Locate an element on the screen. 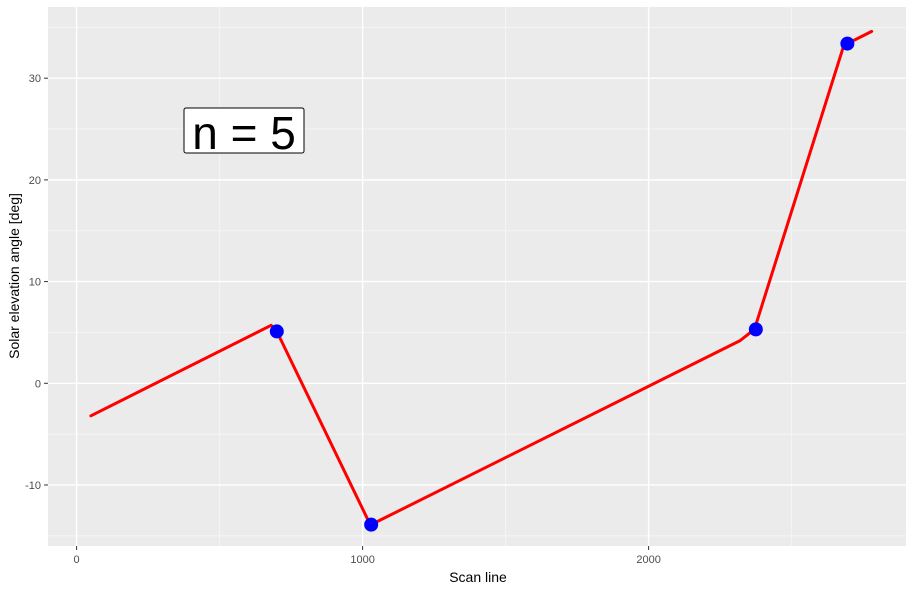 This screenshot has width=913, height=592. x-tick-label: 1000 is located at coordinates (362, 560).